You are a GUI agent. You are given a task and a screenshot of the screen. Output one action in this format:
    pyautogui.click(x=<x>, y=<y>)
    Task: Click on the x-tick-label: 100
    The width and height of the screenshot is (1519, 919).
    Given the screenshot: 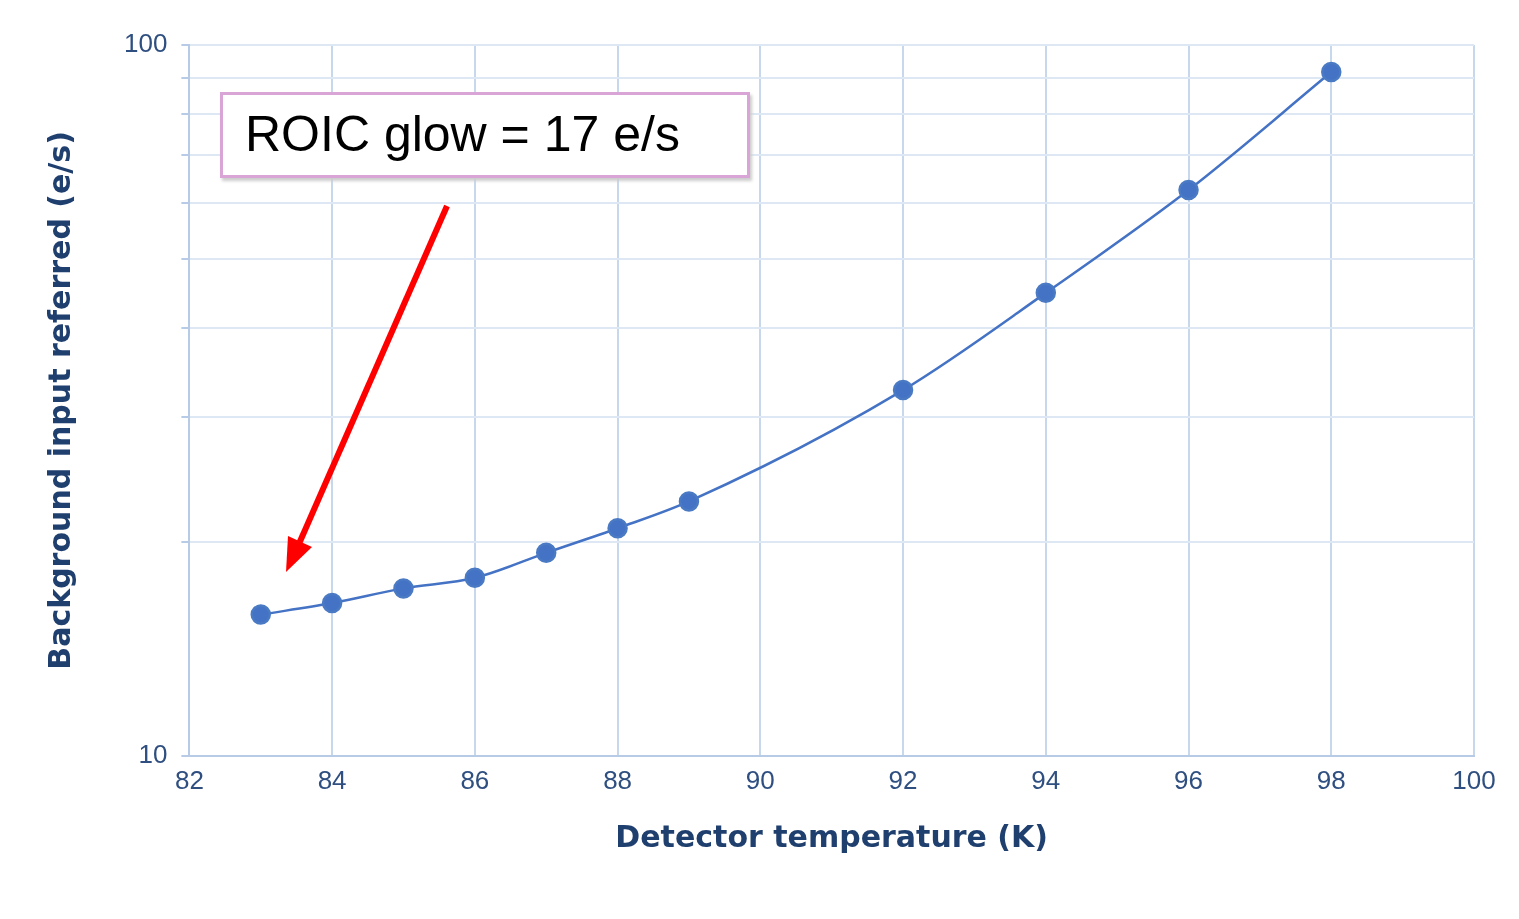 What is the action you would take?
    pyautogui.click(x=1474, y=779)
    